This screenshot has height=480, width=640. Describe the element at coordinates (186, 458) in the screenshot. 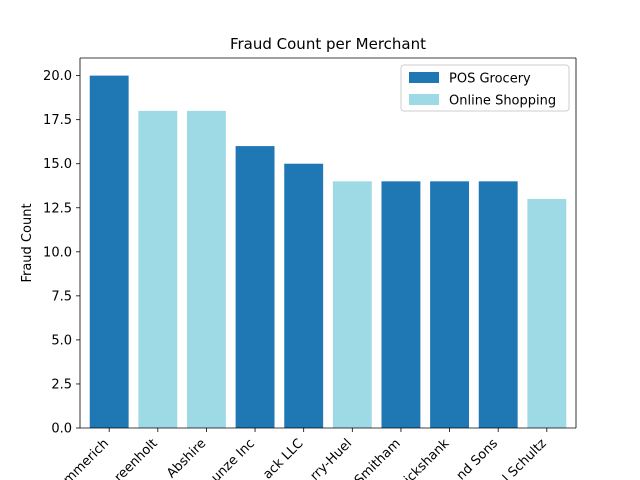

I see `x-tick-label-2: Abshire` at that location.